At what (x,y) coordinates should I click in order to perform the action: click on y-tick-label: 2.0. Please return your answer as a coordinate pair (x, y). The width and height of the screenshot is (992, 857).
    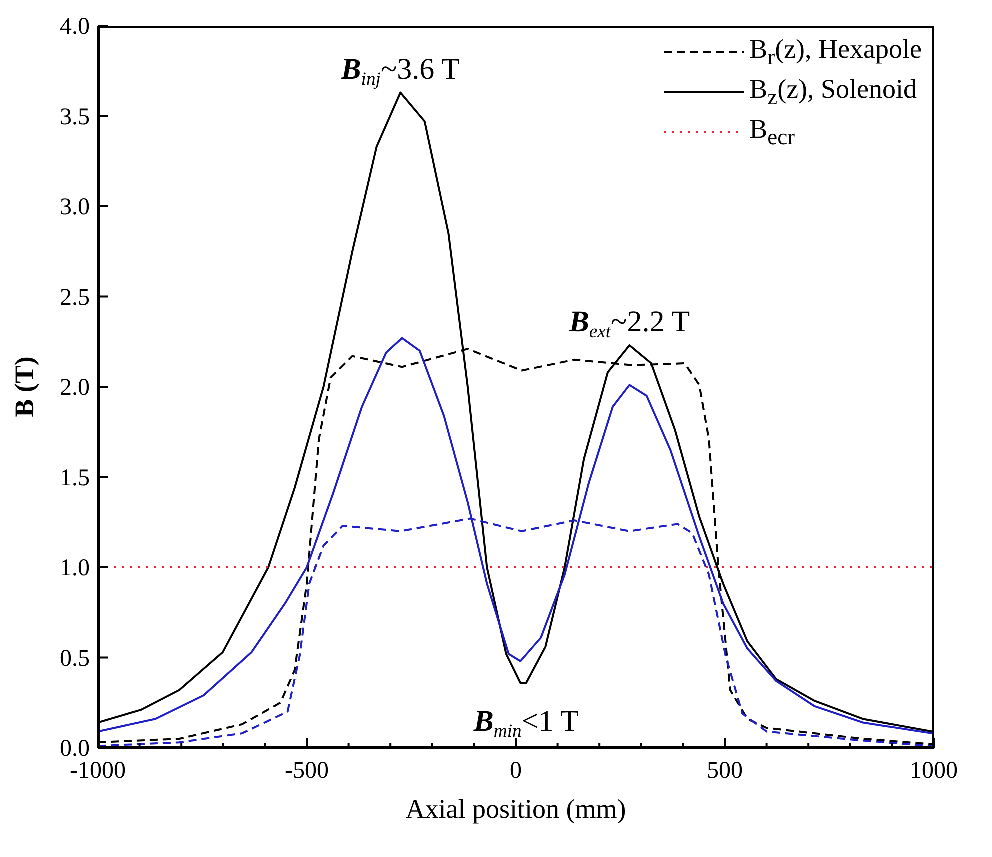
    Looking at the image, I should click on (75, 388).